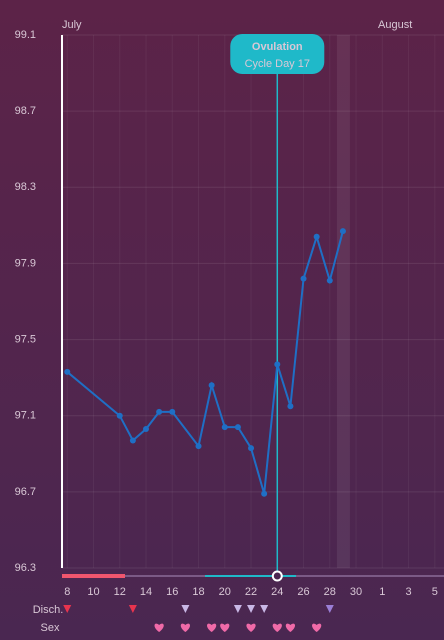  What do you see at coordinates (343, 301) in the screenshot?
I see `today-band` at bounding box center [343, 301].